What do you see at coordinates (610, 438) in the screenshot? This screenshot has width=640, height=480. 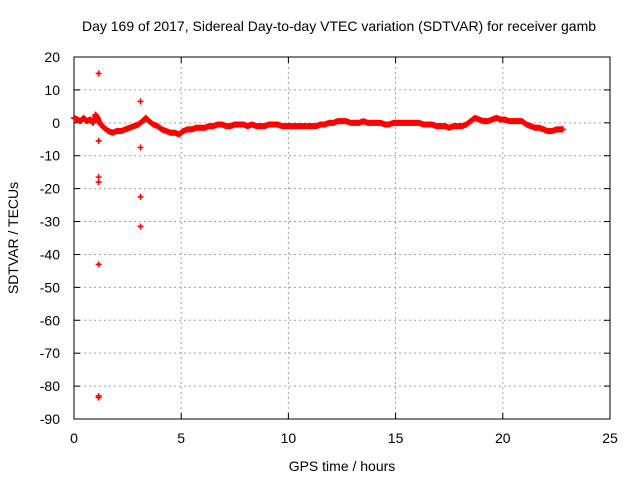 I see `x-tick-label: 25` at bounding box center [610, 438].